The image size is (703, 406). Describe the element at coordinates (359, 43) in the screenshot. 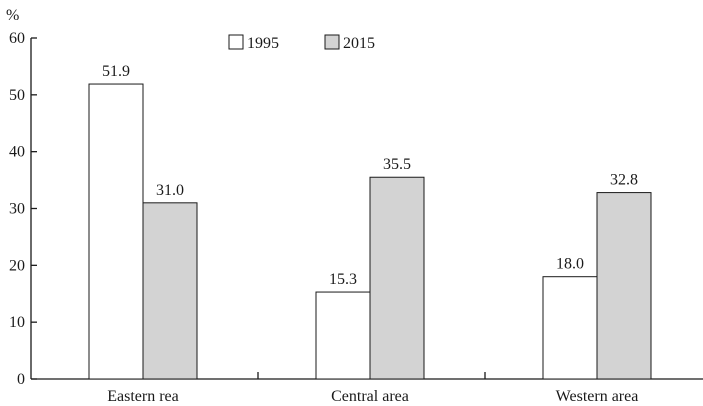

I see `legend-label: 2015` at that location.